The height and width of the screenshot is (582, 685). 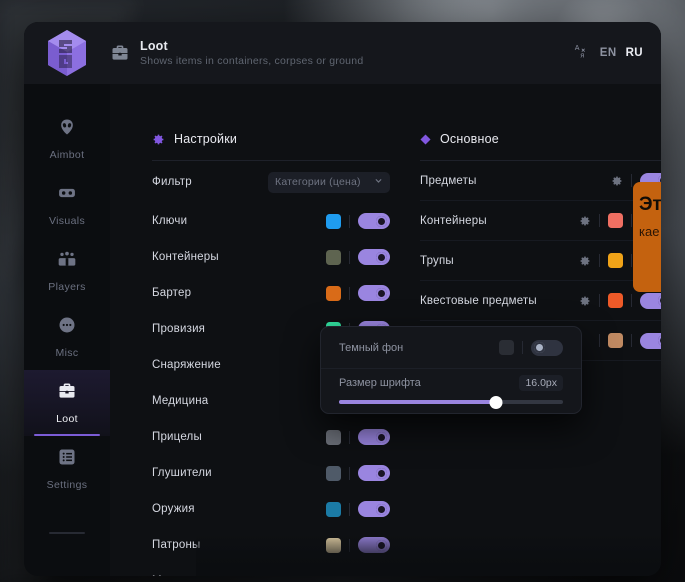 I want to click on main-panel-title: Основное, so click(x=469, y=139).